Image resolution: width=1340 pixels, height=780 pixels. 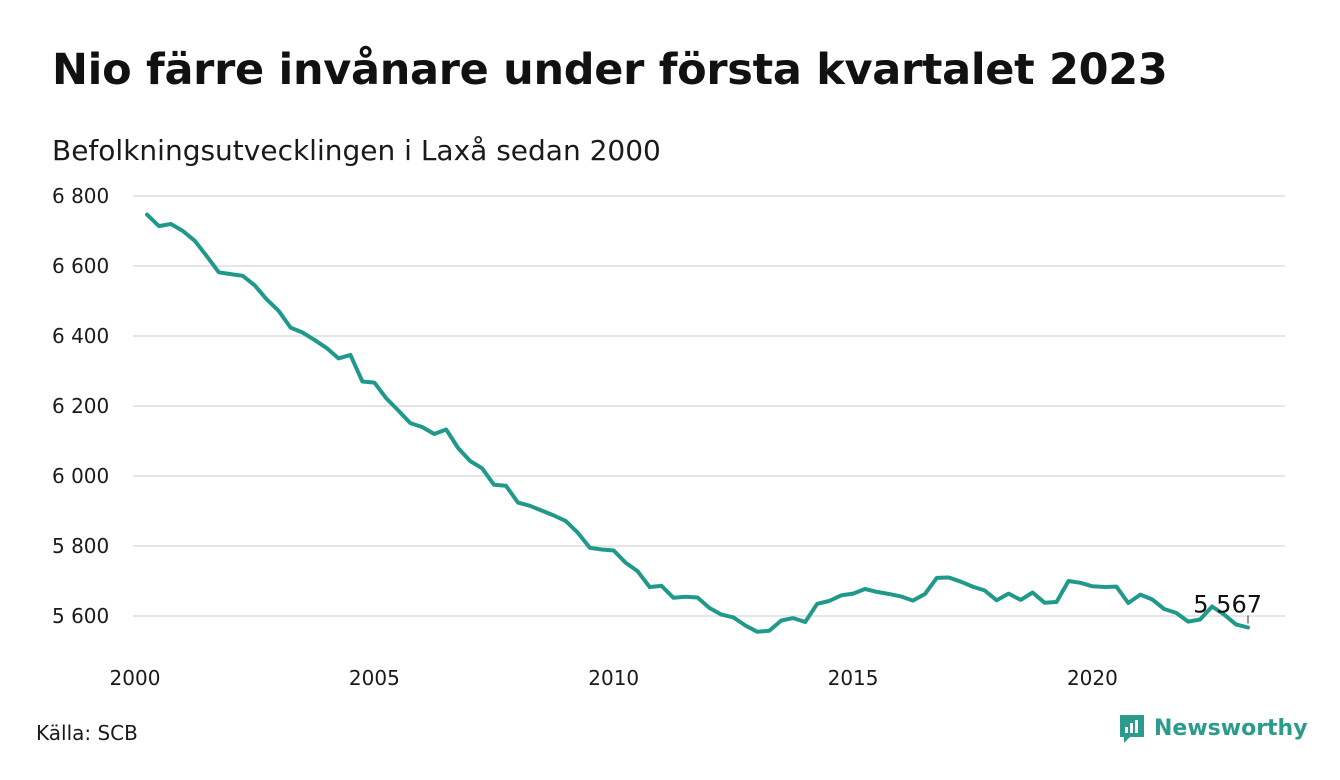 What do you see at coordinates (80, 546) in the screenshot?
I see `y-tick-label: 5 800` at bounding box center [80, 546].